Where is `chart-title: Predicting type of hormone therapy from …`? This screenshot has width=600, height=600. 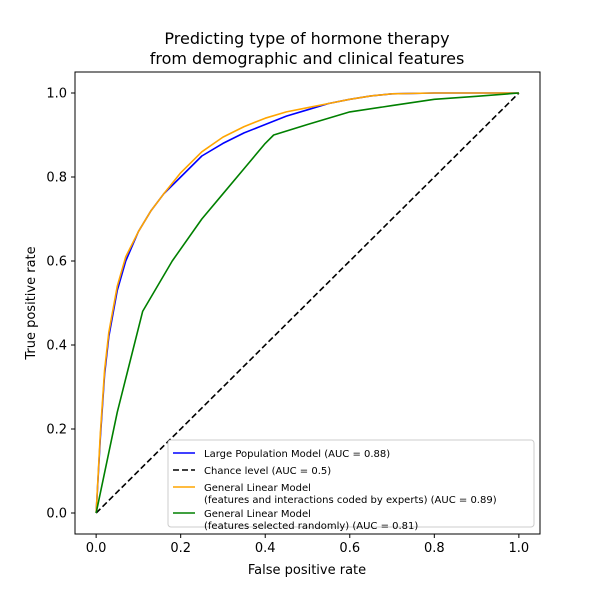
chart-title: Predicting type of hormone therapy from … is located at coordinates (307, 48).